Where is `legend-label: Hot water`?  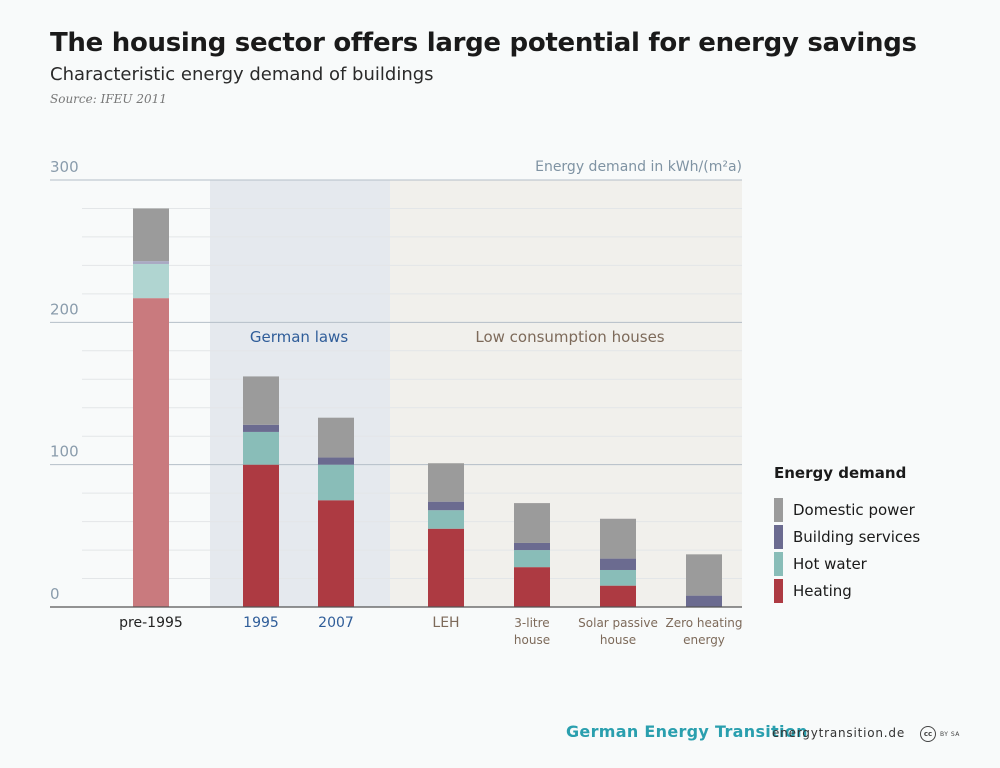 legend-label: Hot water is located at coordinates (830, 563).